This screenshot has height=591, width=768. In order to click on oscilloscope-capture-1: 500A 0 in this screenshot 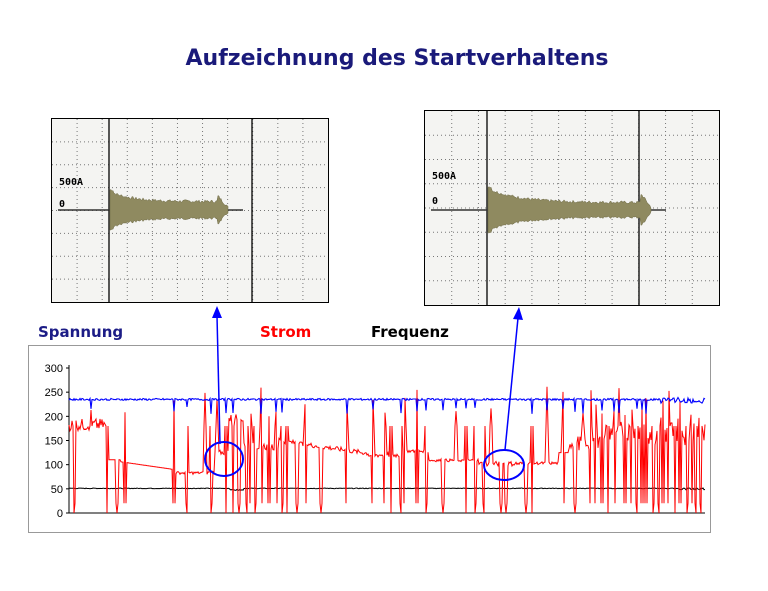, I will do `click(190, 210)`.